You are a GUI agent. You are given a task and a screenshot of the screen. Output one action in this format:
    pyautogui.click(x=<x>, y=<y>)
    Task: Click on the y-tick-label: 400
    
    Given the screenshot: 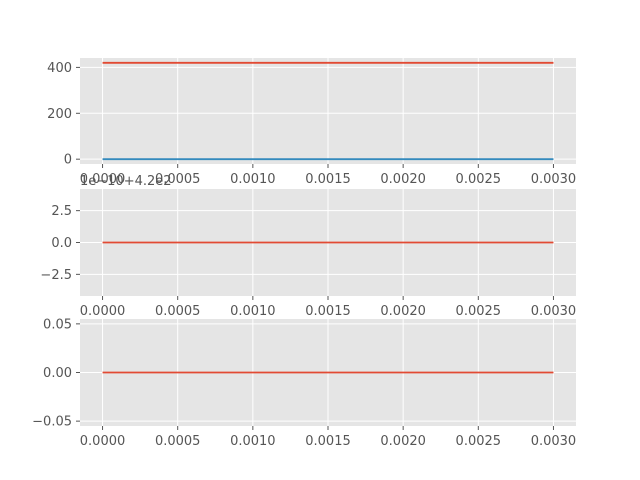 What is the action you would take?
    pyautogui.click(x=59, y=68)
    